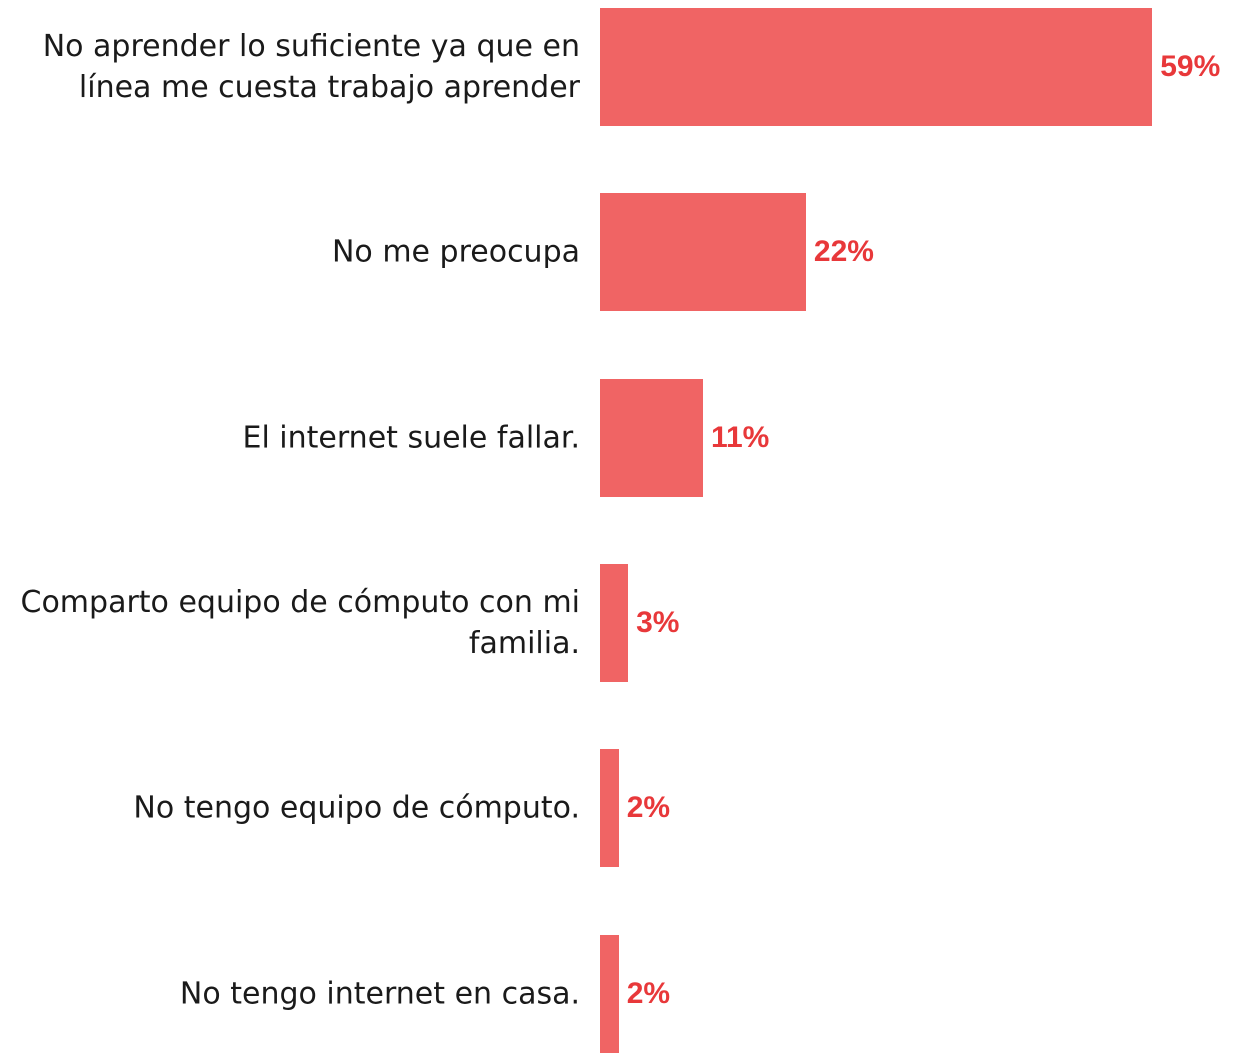 Image resolution: width=1239 pixels, height=1053 pixels. I want to click on category-label: El internet suele fallar., so click(411, 438).